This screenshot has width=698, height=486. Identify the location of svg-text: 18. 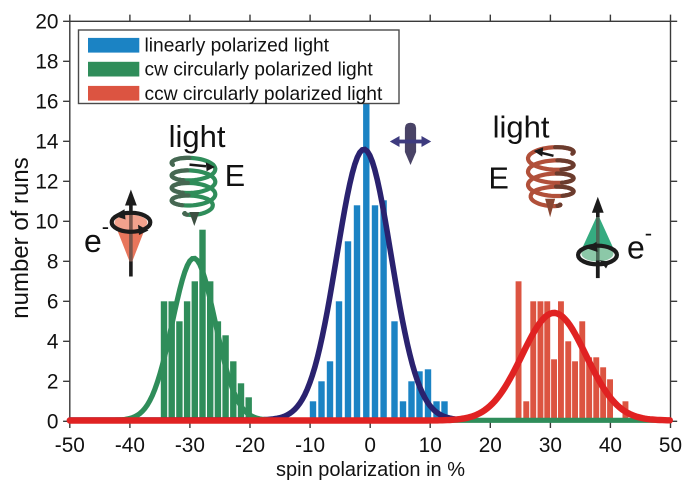
(46, 62).